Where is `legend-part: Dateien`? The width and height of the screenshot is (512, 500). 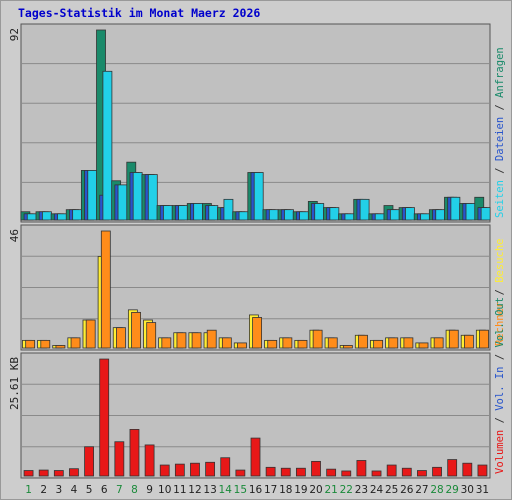 legend-part: Dateien is located at coordinates (500, 139).